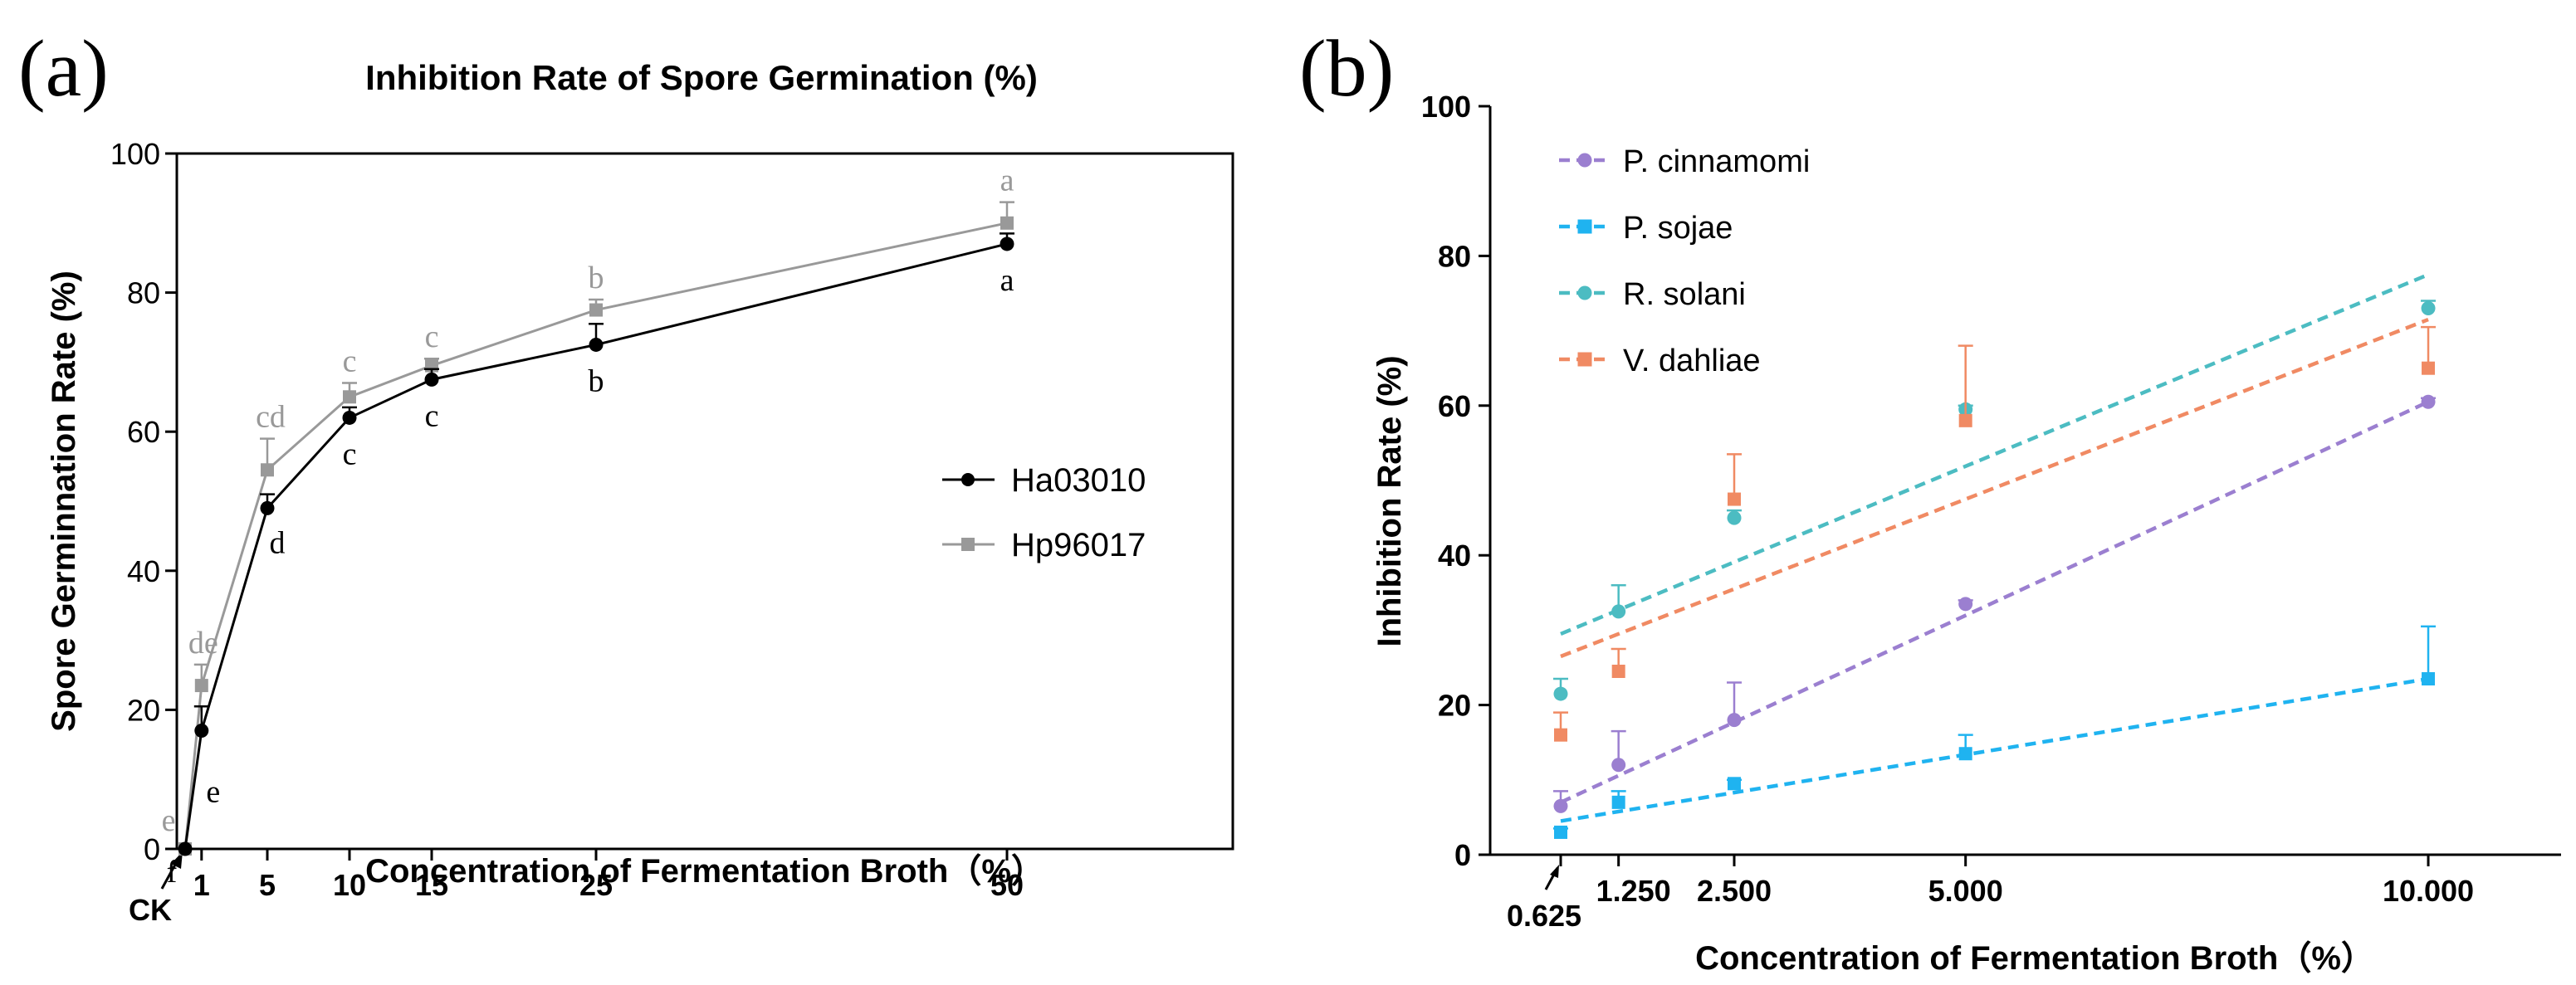 Image resolution: width=2576 pixels, height=985 pixels. What do you see at coordinates (143, 571) in the screenshot?
I see `panel-a-y-tick-label: 40` at bounding box center [143, 571].